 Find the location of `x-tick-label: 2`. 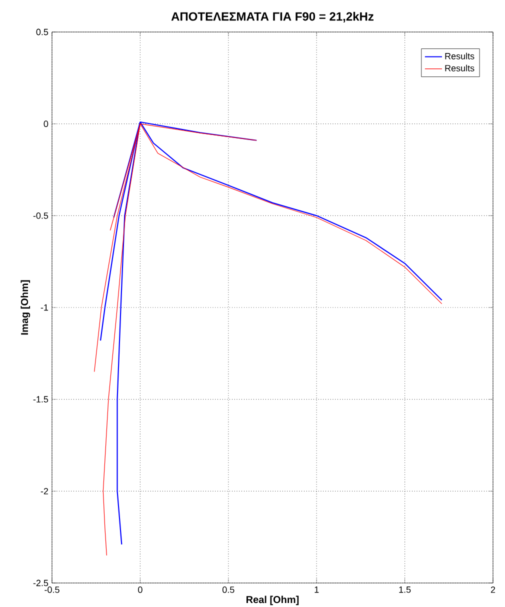

x-tick-label: 2 is located at coordinates (493, 589).